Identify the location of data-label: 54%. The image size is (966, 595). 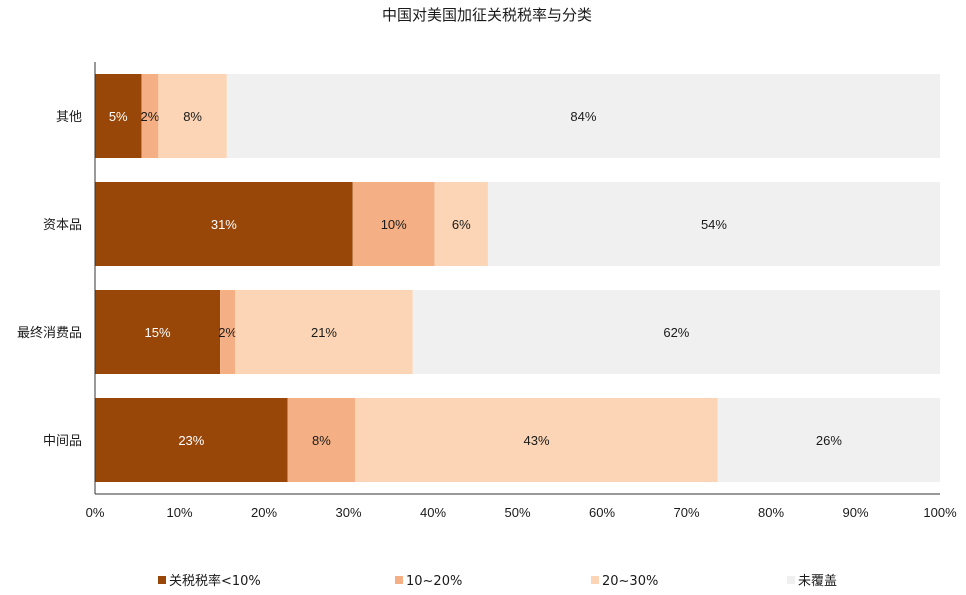
(714, 224).